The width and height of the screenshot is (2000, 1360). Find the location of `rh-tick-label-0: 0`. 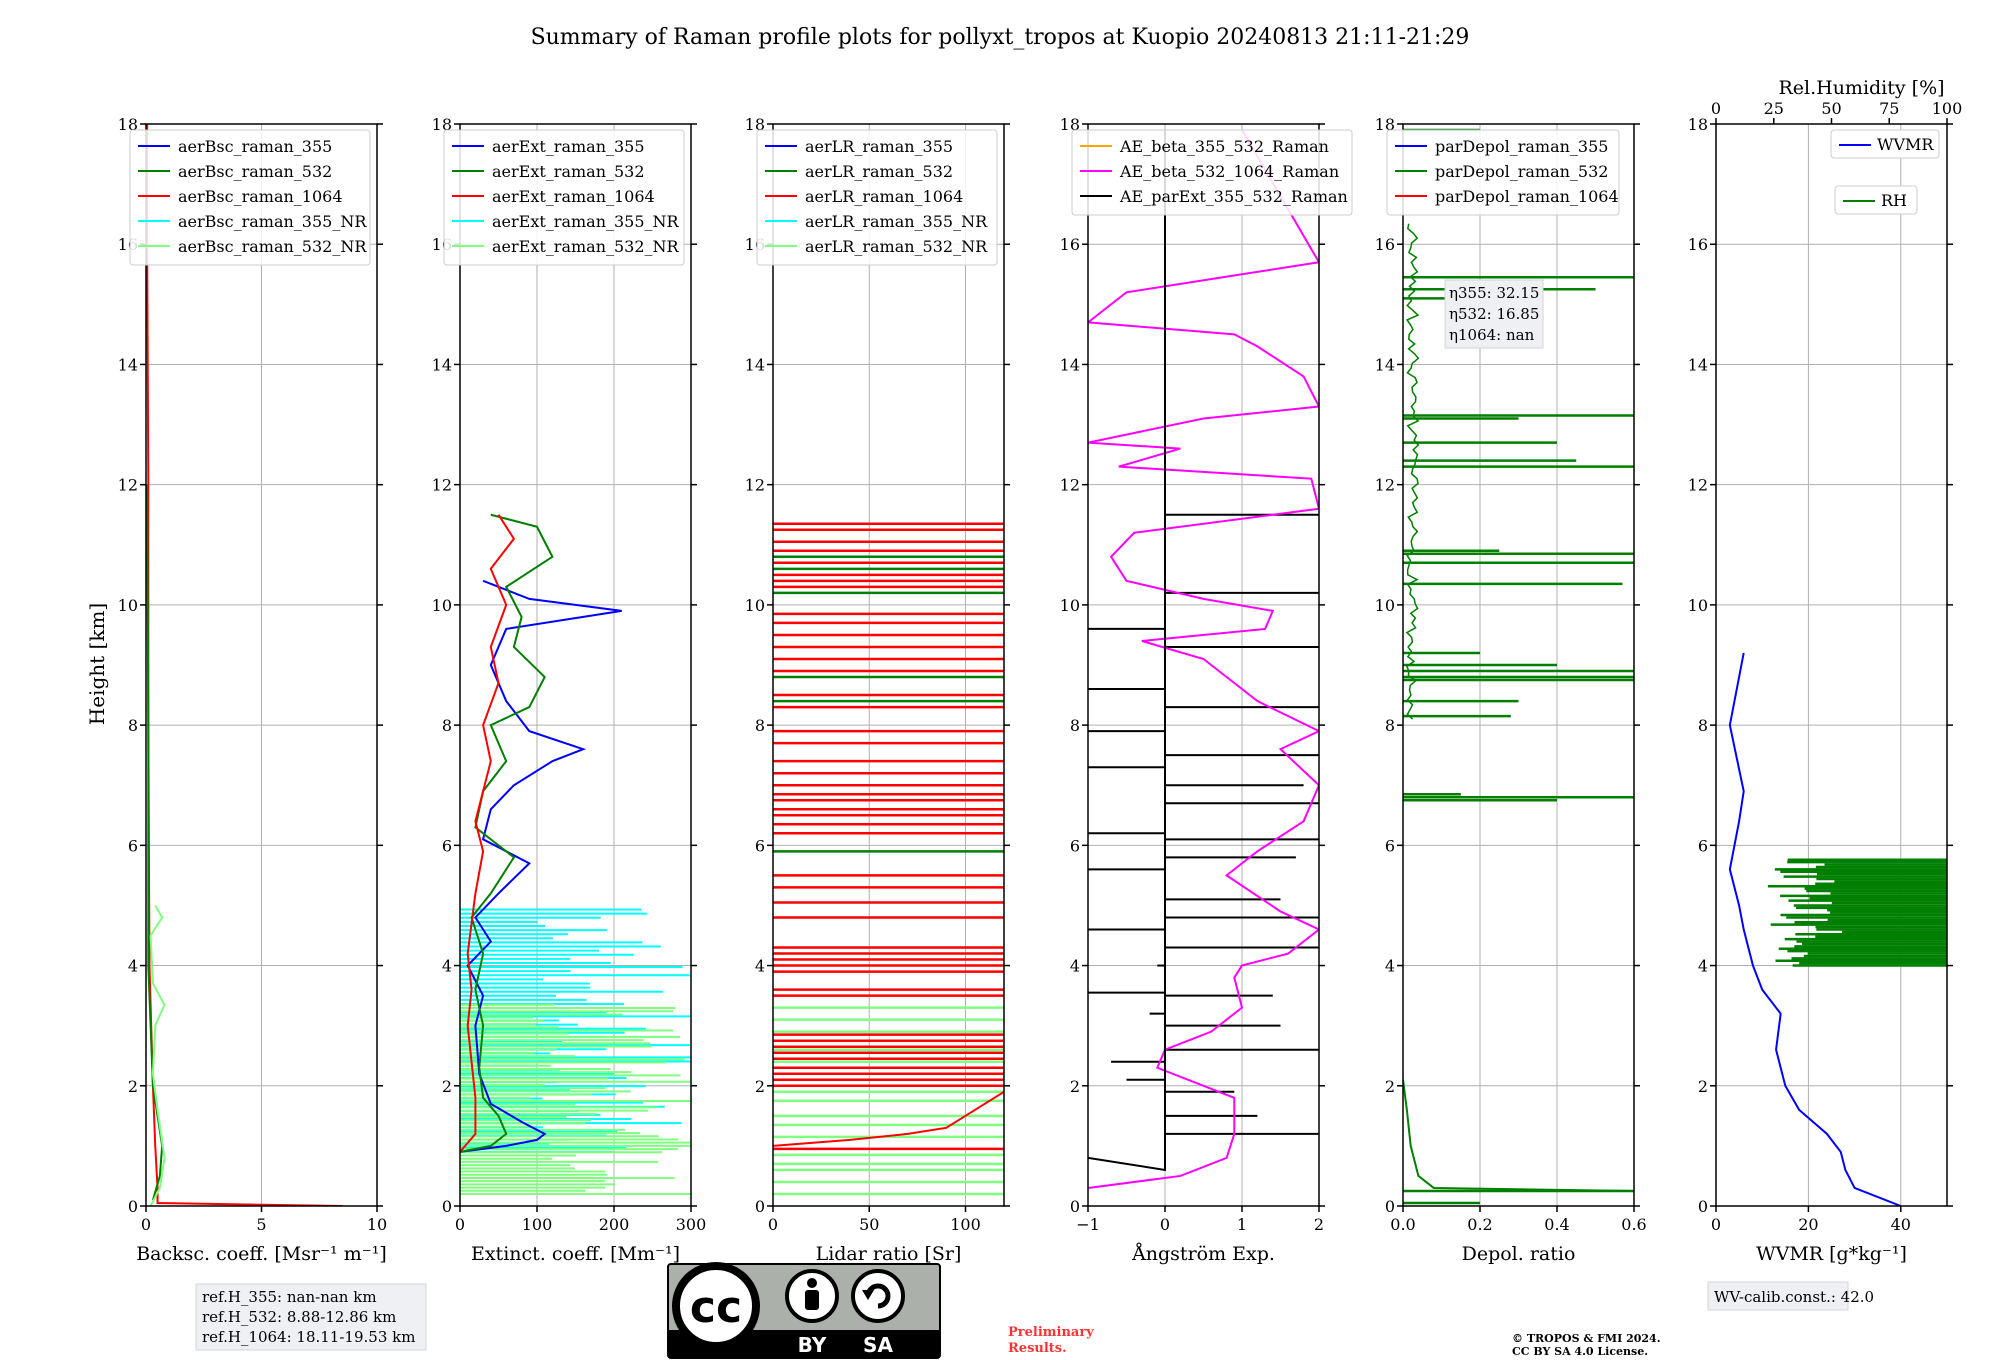

rh-tick-label-0: 0 is located at coordinates (1716, 108).